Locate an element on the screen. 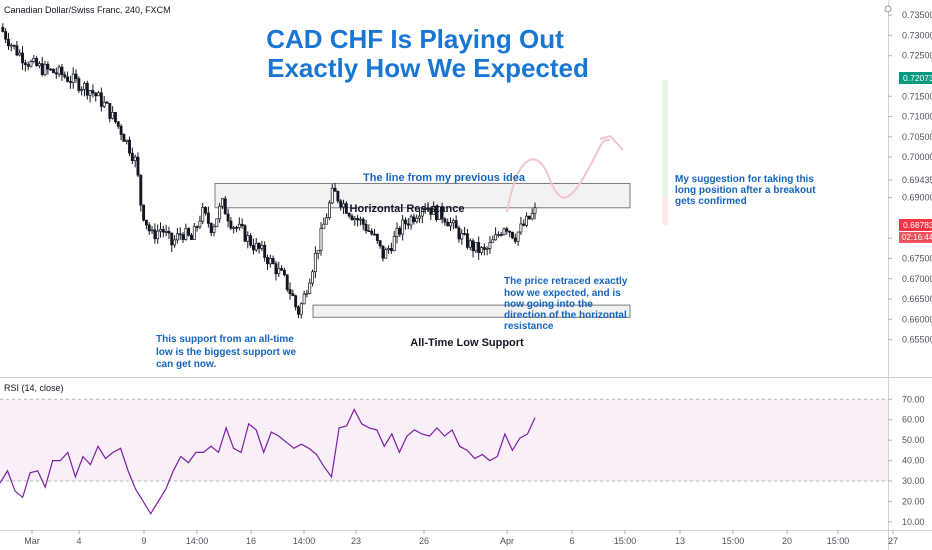 The width and height of the screenshot is (932, 550). price-tick-label: 0.69435 is located at coordinates (917, 180).